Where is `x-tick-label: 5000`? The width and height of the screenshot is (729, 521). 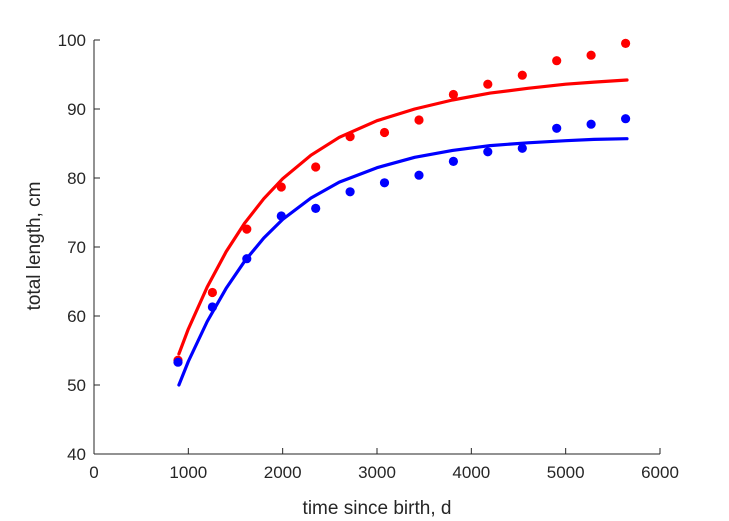 x-tick-label: 5000 is located at coordinates (566, 472).